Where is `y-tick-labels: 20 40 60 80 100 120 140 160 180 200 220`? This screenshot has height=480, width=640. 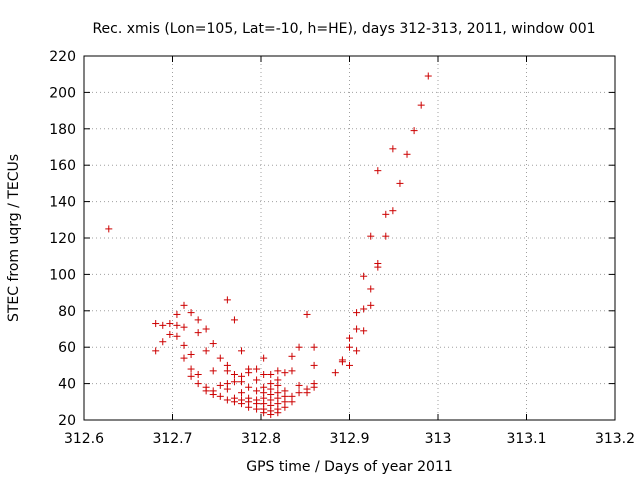 y-tick-labels: 20 40 60 80 100 120 140 160 180 200 220 is located at coordinates (62, 239).